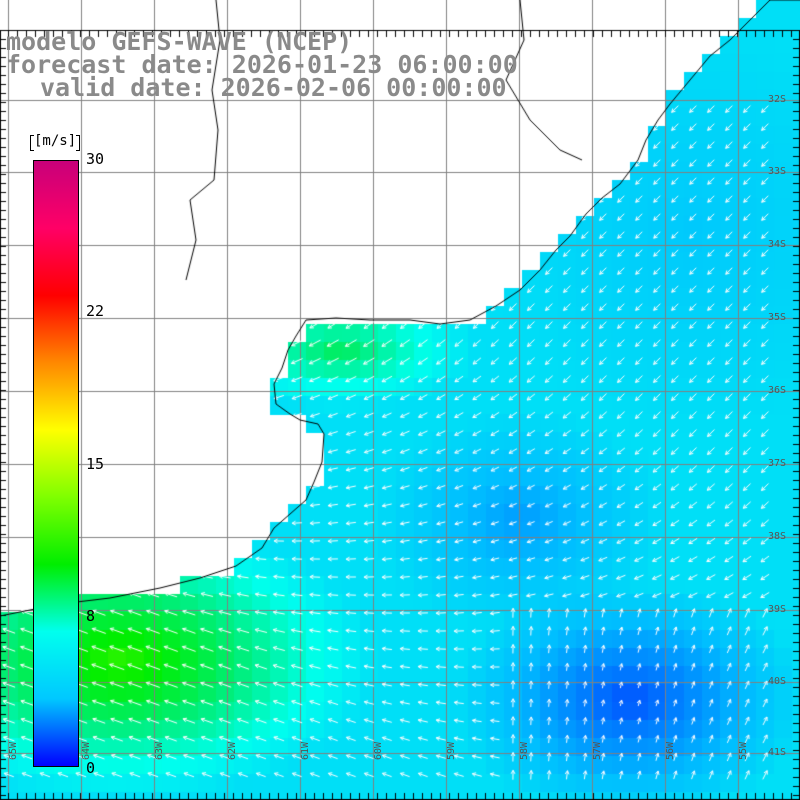 The image size is (800, 800). Describe the element at coordinates (777, 609) in the screenshot. I see `lat-label-39S: 39S` at that location.